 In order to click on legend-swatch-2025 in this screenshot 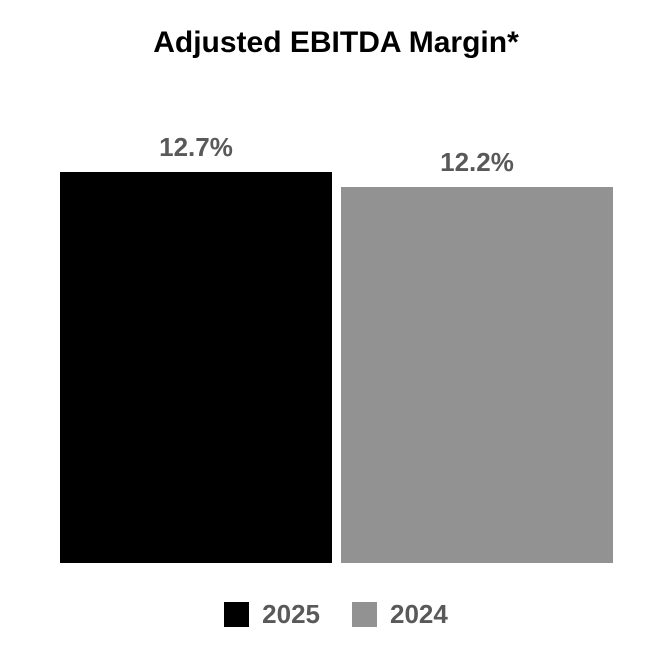, I will do `click(237, 614)`.